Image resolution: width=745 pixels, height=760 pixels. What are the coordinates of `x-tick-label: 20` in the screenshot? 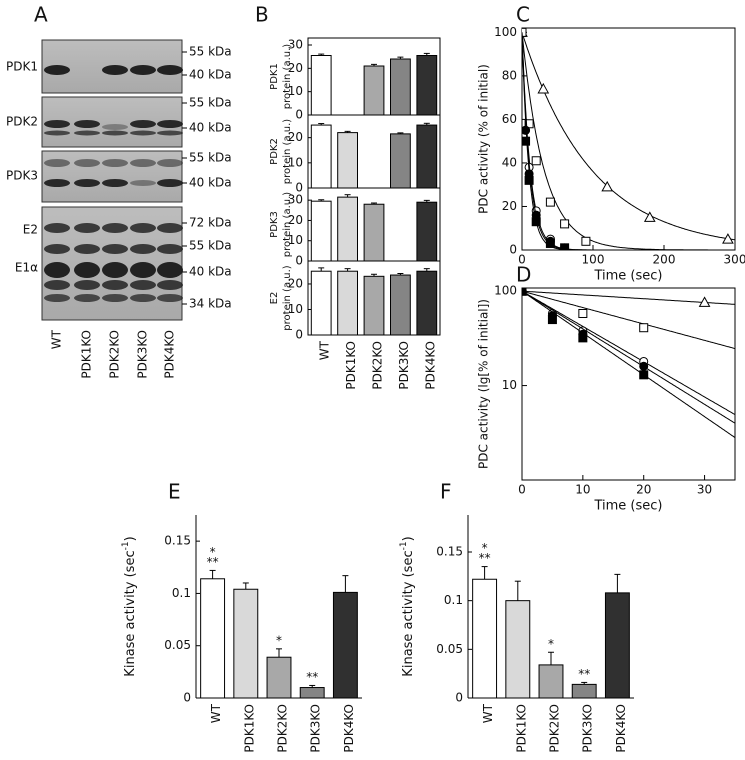 It's located at (643, 490).